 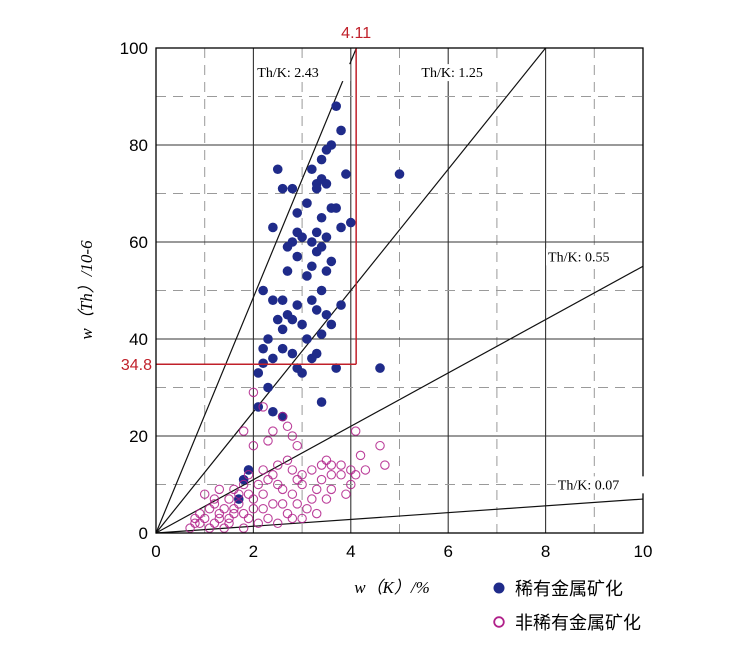 What do you see at coordinates (86, 290) in the screenshot?
I see `y-axis-label: w（Th）/10-6` at bounding box center [86, 290].